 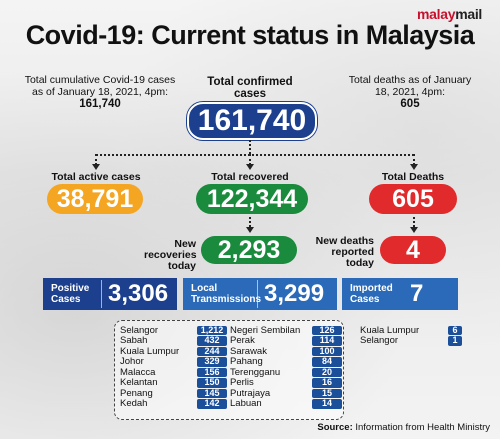 I want to click on deaths-note-value: 605, so click(x=410, y=104).